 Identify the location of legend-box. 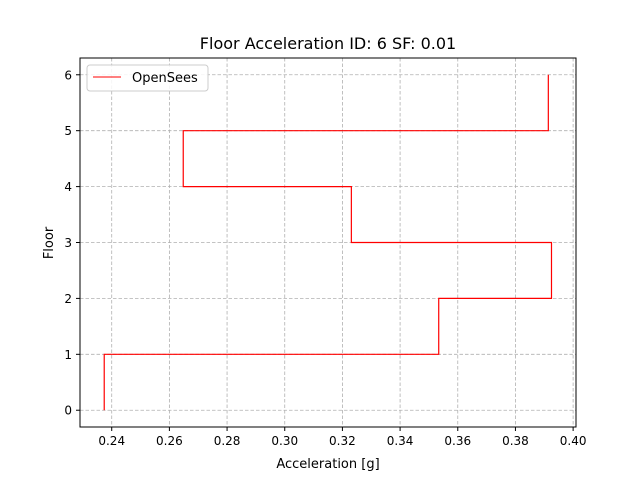
(147, 78).